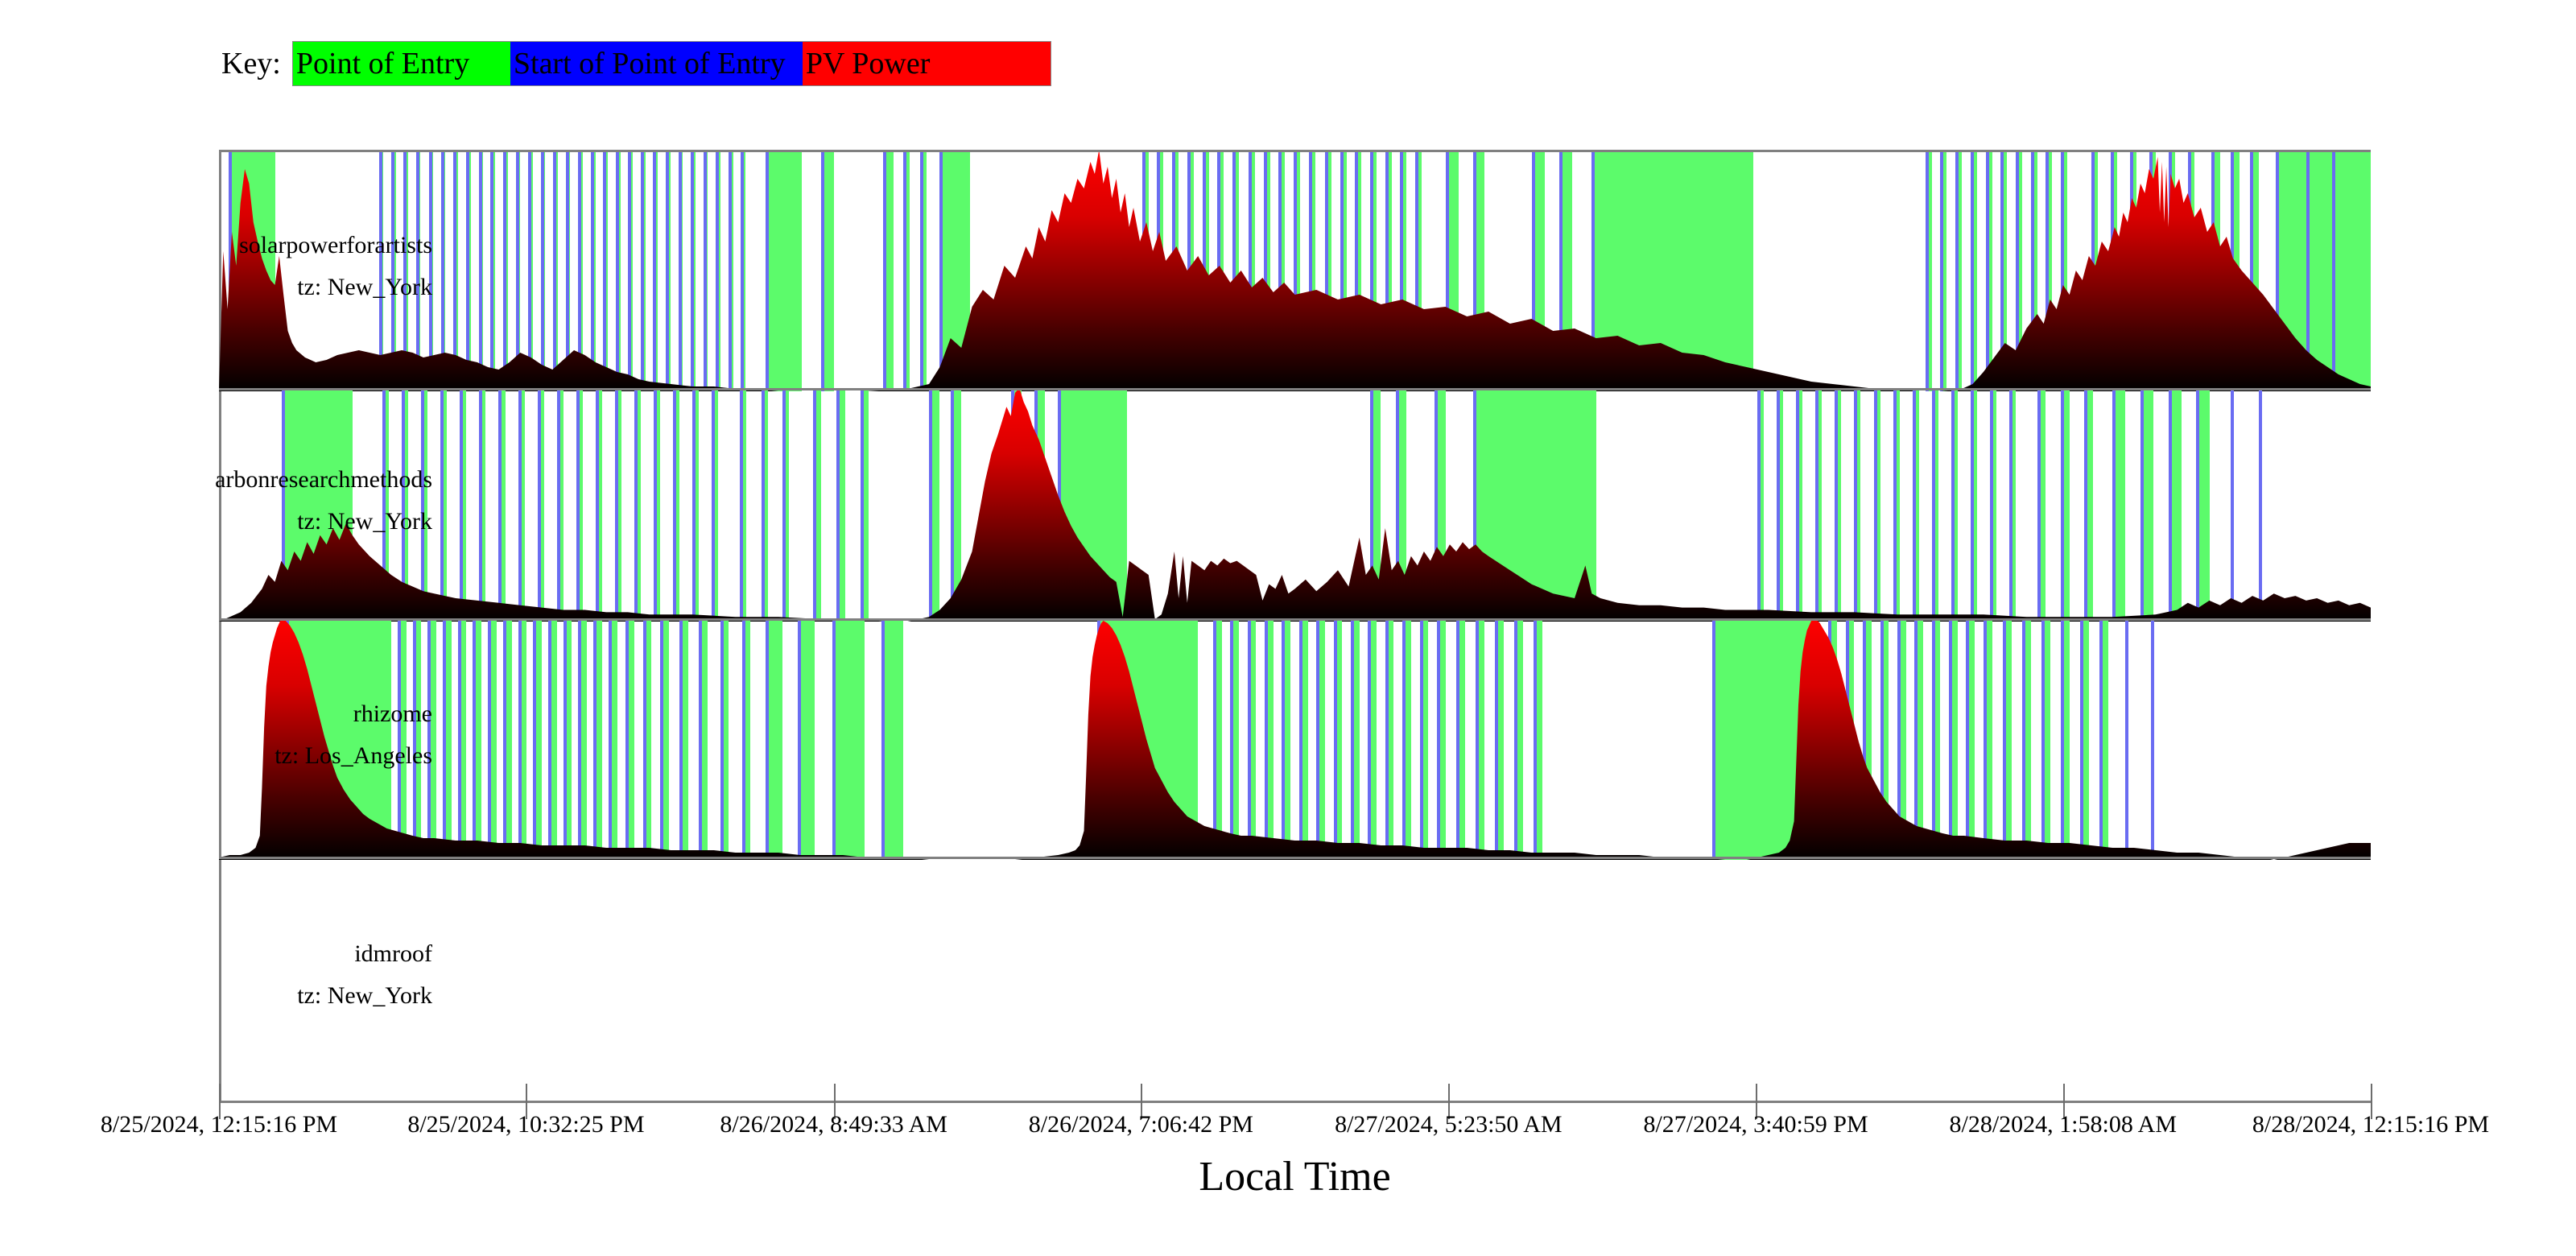 This screenshot has height=1256, width=2576. What do you see at coordinates (251, 64) in the screenshot?
I see `legend-title: Key:` at bounding box center [251, 64].